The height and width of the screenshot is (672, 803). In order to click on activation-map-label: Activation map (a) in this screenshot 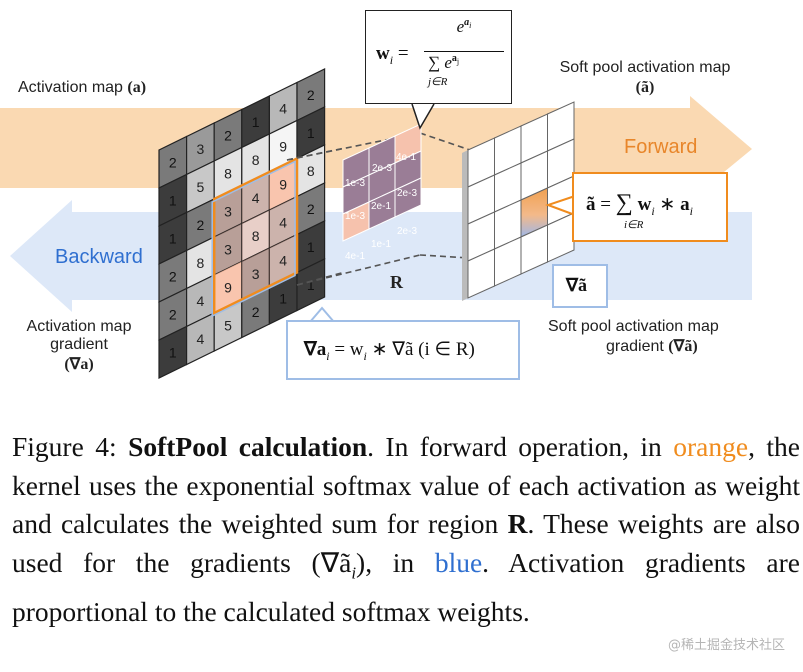, I will do `click(82, 87)`.